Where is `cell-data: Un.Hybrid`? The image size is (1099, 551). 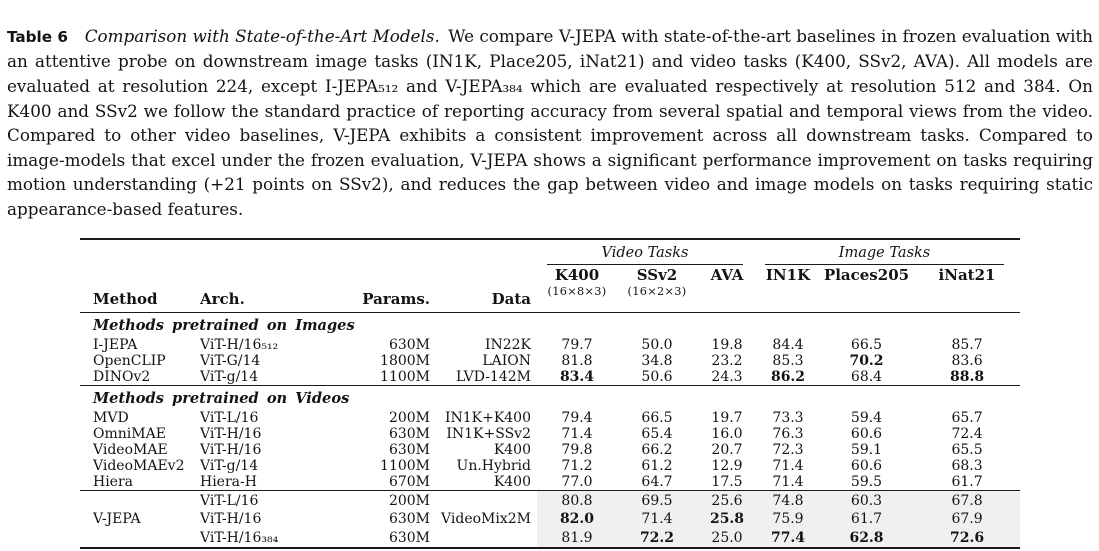
cell-data: Un.Hybrid is located at coordinates (493, 466).